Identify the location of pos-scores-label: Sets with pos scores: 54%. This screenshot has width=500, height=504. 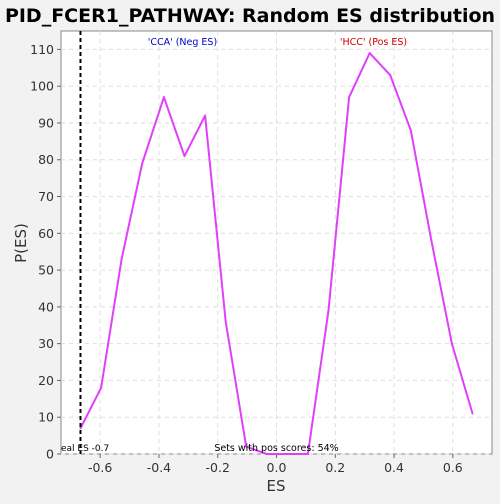
(276, 448).